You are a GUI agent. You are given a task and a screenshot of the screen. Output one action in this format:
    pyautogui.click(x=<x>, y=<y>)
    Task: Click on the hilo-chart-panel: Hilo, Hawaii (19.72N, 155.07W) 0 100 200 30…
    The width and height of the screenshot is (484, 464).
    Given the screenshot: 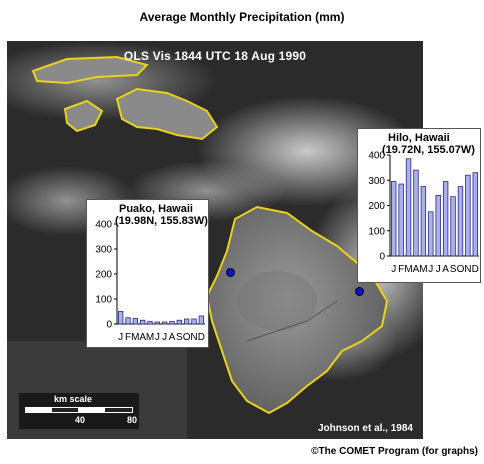 What is the action you would take?
    pyautogui.click(x=419, y=205)
    